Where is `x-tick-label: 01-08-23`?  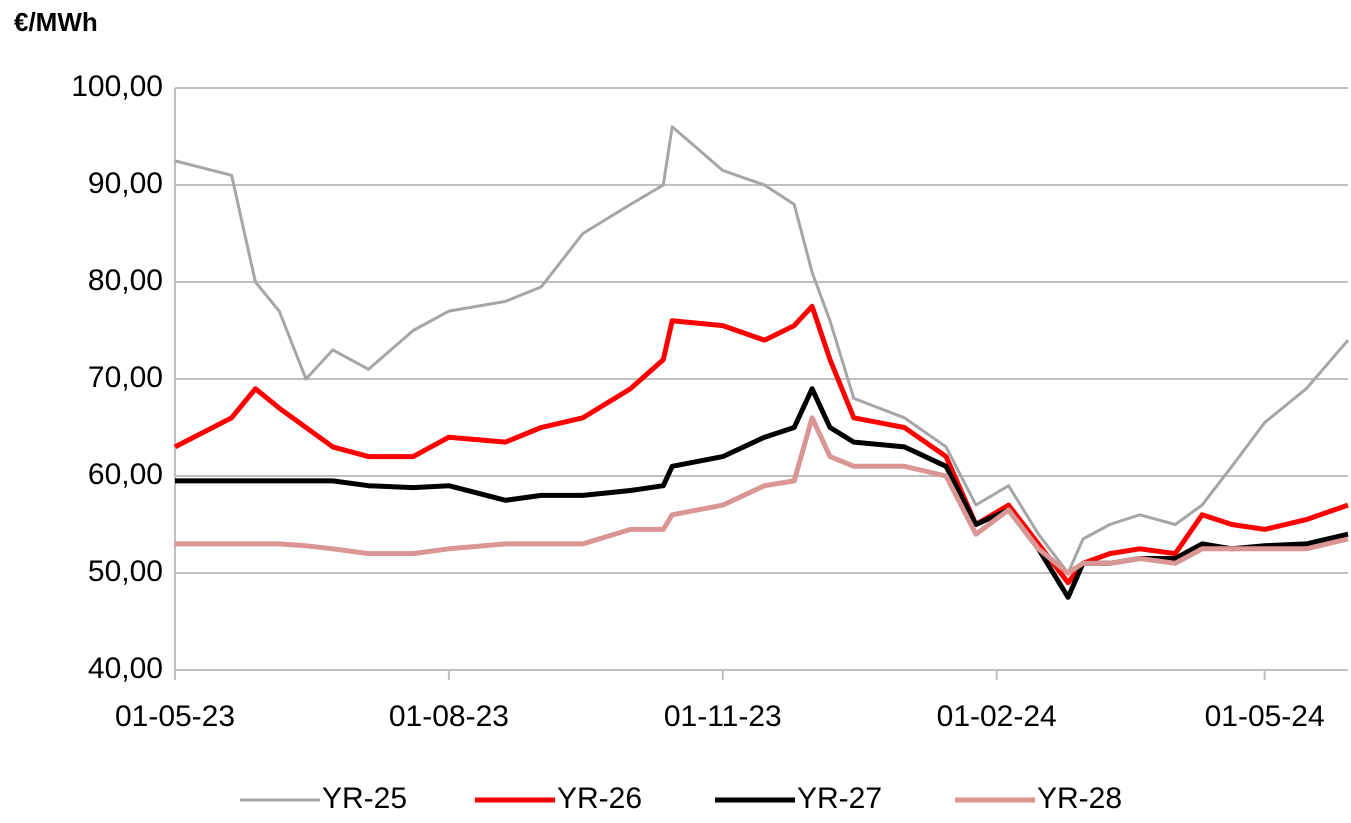
x-tick-label: 01-08-23 is located at coordinates (449, 716).